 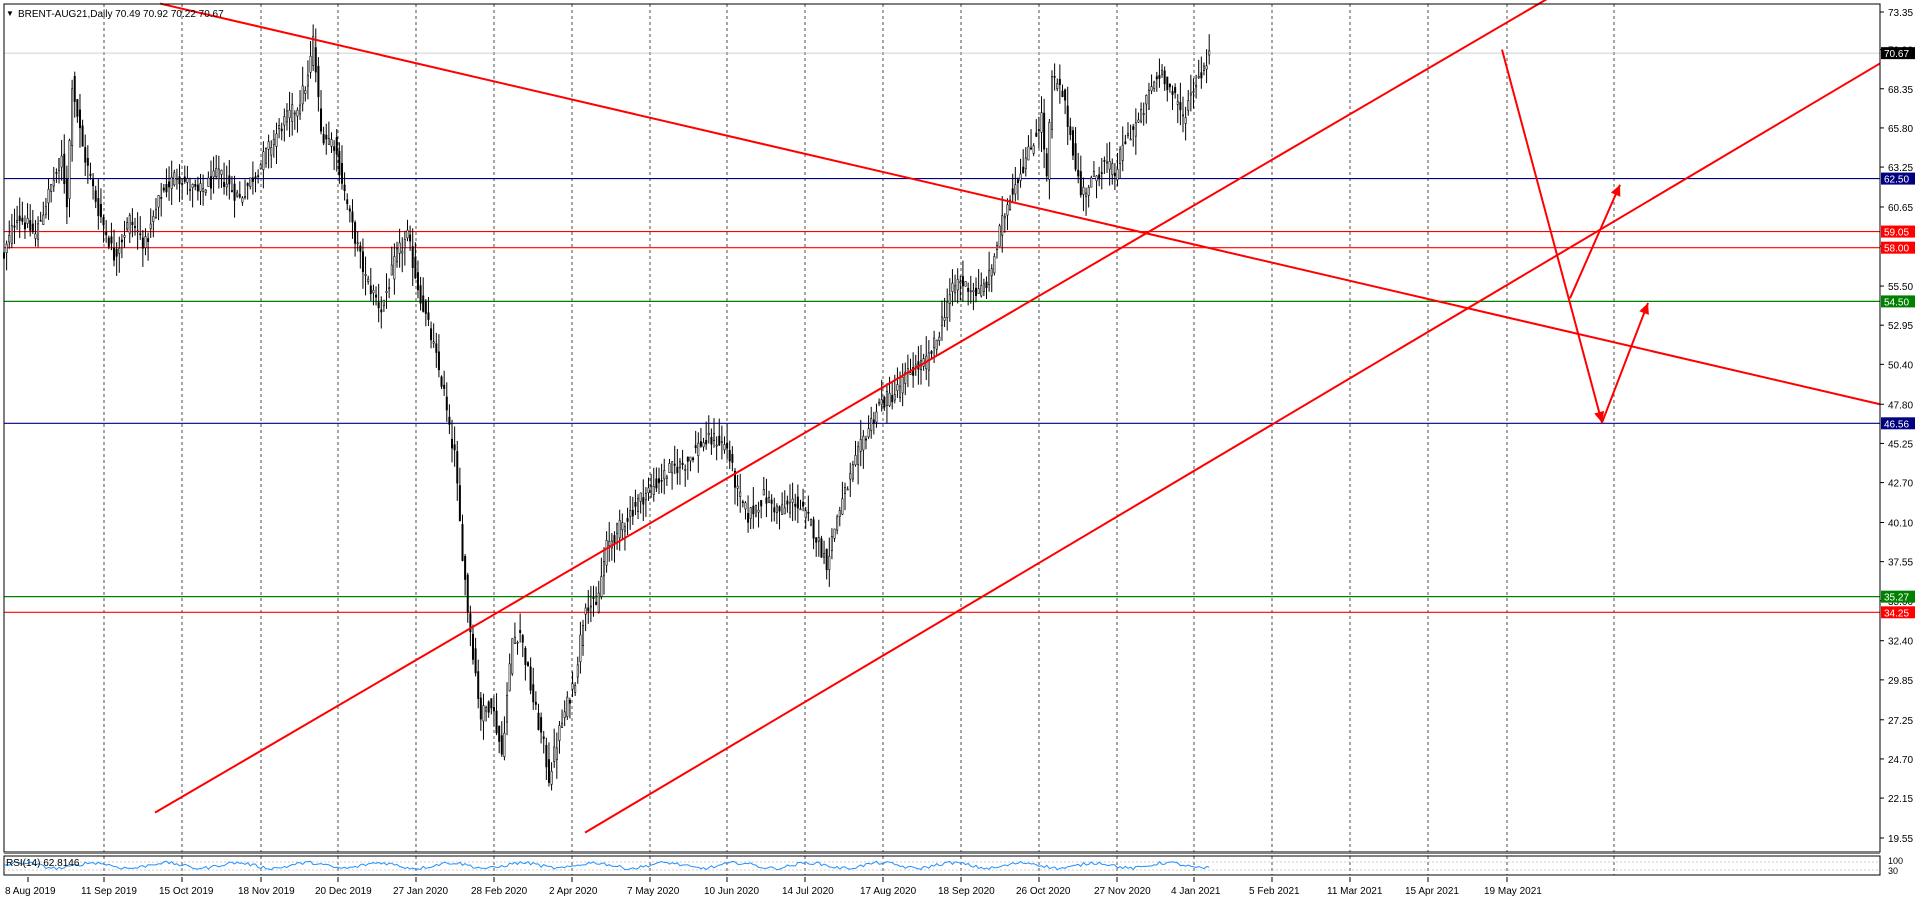 I want to click on y-tick-label: 50.40, so click(x=1900, y=365).